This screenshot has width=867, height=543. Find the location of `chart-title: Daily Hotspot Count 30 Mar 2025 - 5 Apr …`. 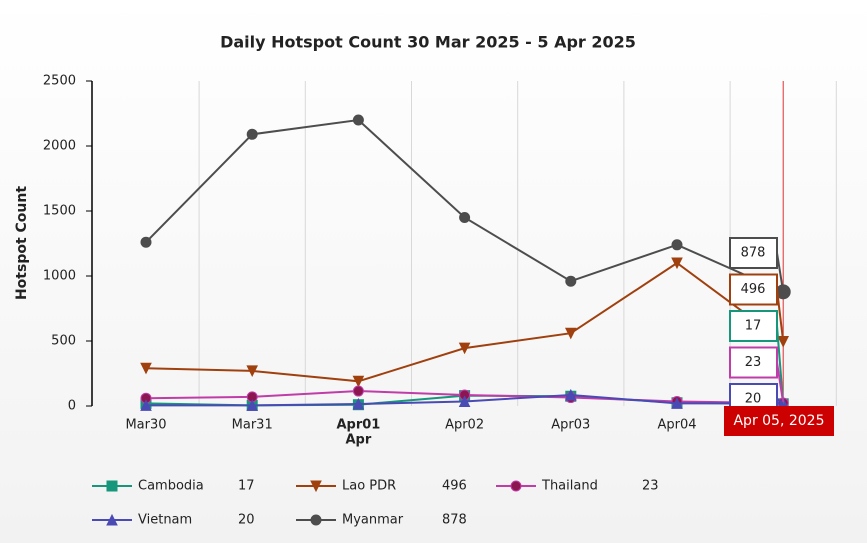

chart-title: Daily Hotspot Count 30 Mar 2025 - 5 Apr … is located at coordinates (428, 42).